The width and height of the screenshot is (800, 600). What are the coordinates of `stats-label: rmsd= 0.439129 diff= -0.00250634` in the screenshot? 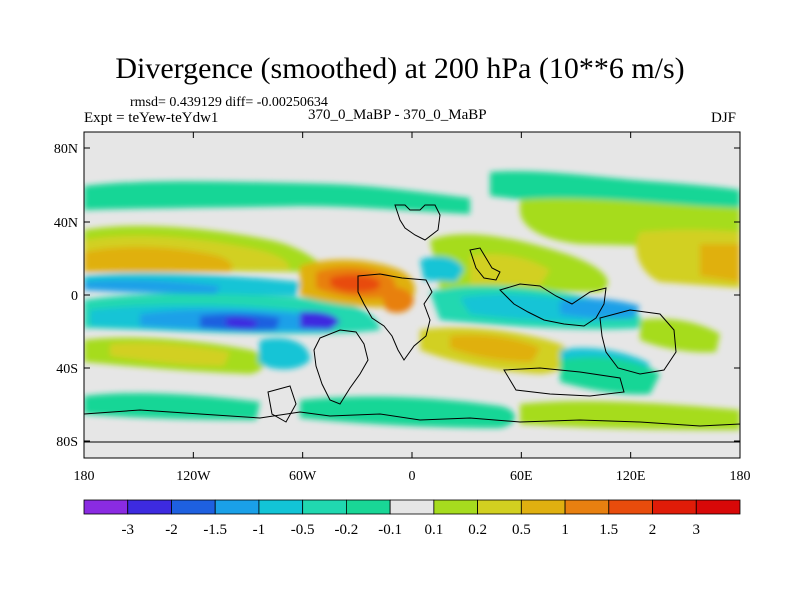 It's located at (229, 102).